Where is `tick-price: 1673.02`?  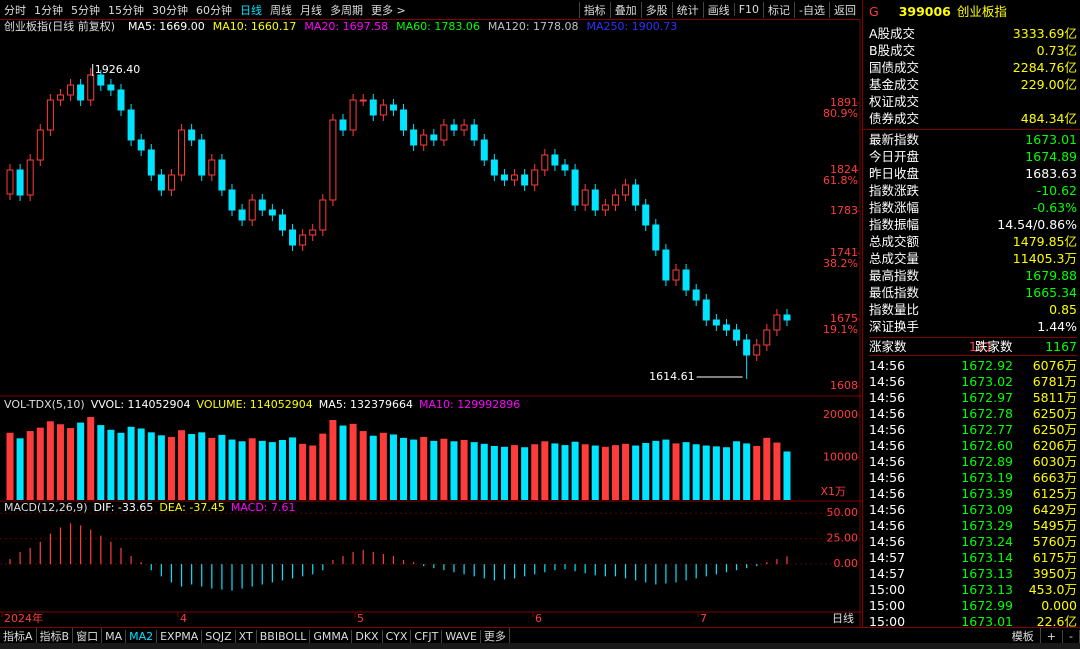
tick-price: 1673.02 is located at coordinates (987, 381).